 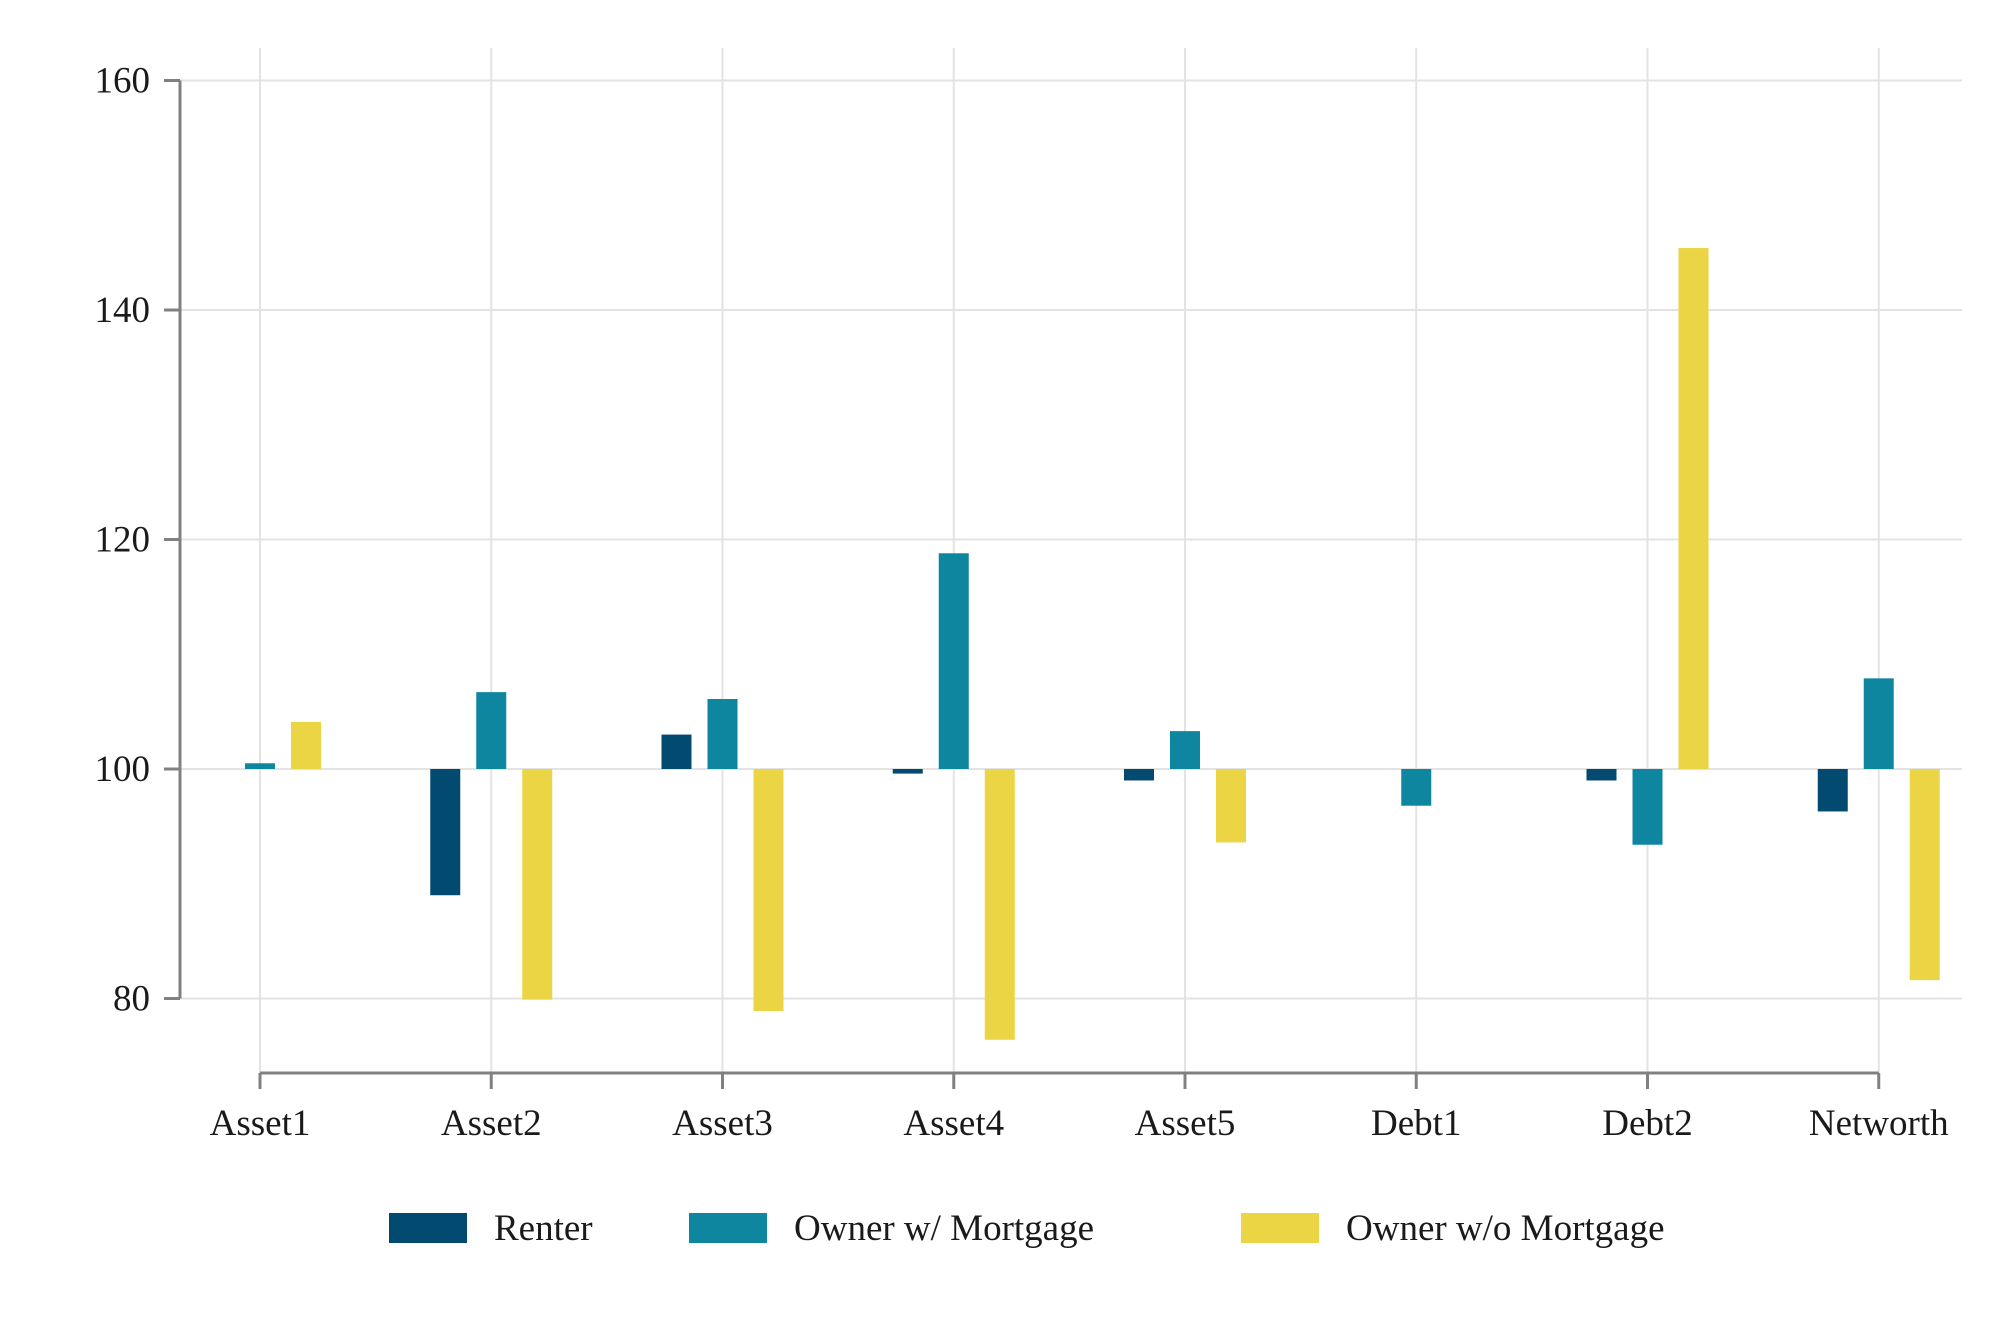 I want to click on bar-renter-asset3, so click(x=676, y=751).